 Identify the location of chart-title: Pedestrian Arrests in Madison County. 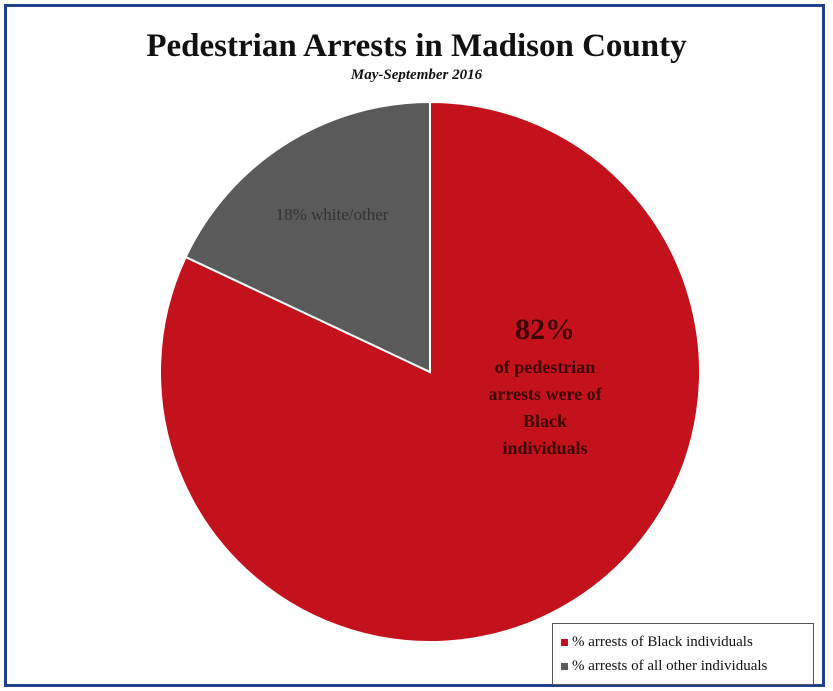
(416, 46).